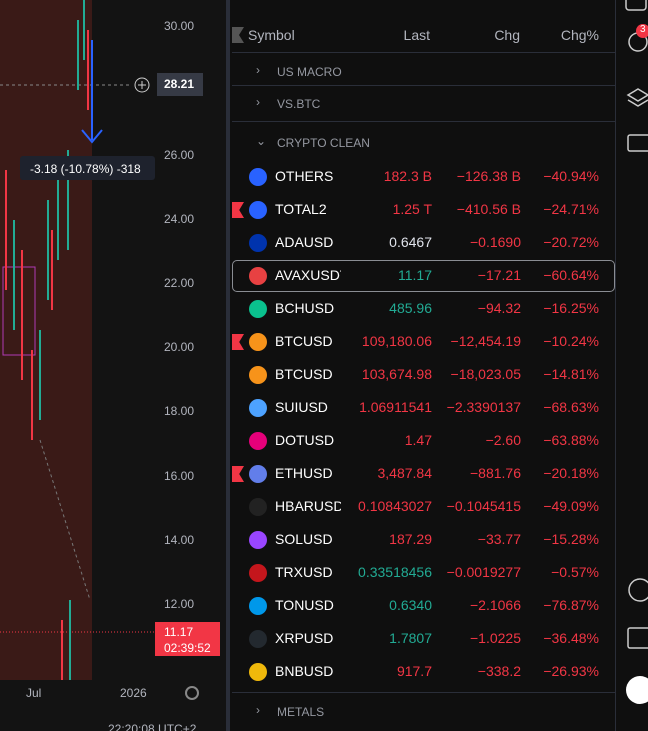  What do you see at coordinates (571, 176) in the screenshot?
I see `change-percent: −40.94%` at bounding box center [571, 176].